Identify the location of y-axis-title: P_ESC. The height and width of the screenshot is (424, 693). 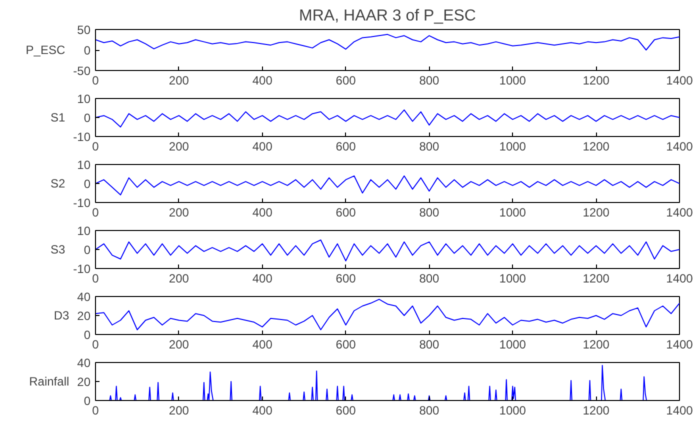
(46, 50).